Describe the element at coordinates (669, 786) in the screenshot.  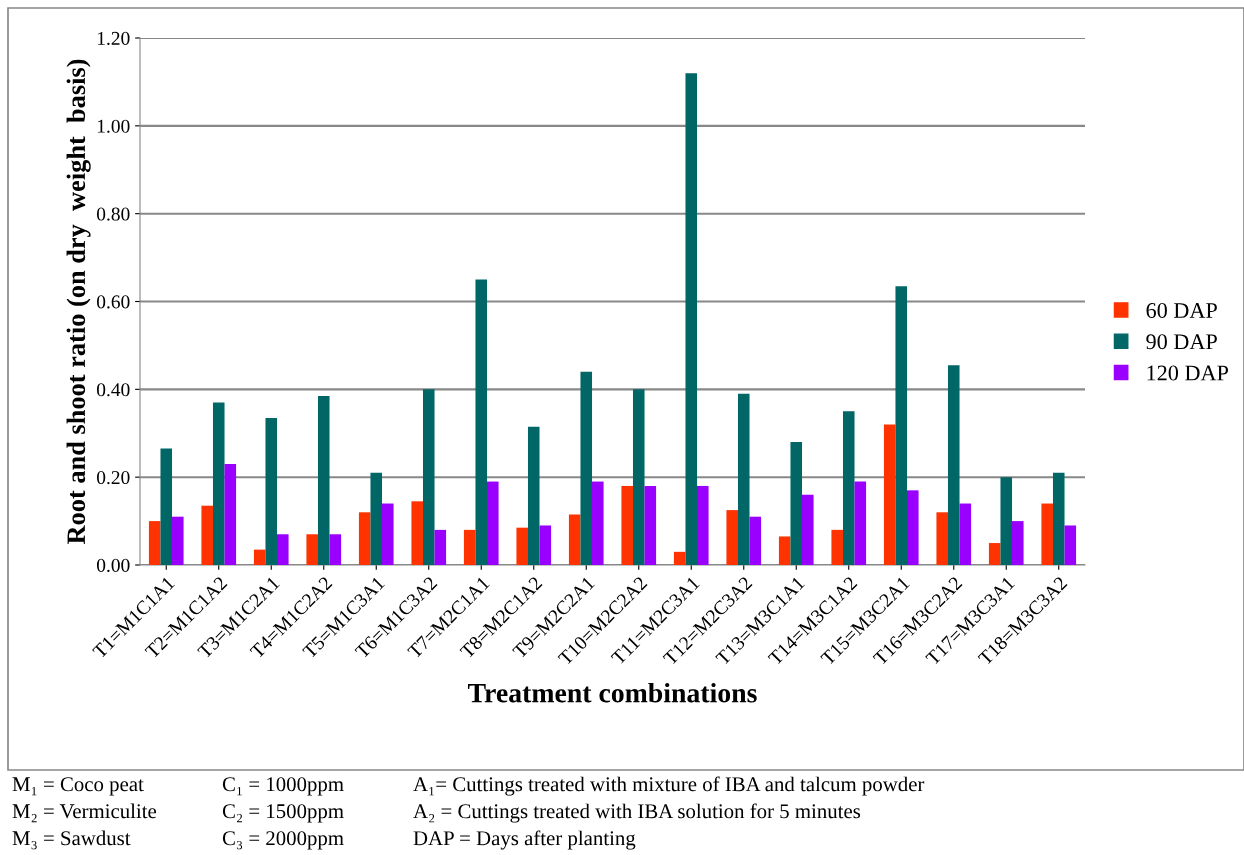
I see `text: A₁= Cuttings treated with mixture of IBA and talcum powder` at that location.